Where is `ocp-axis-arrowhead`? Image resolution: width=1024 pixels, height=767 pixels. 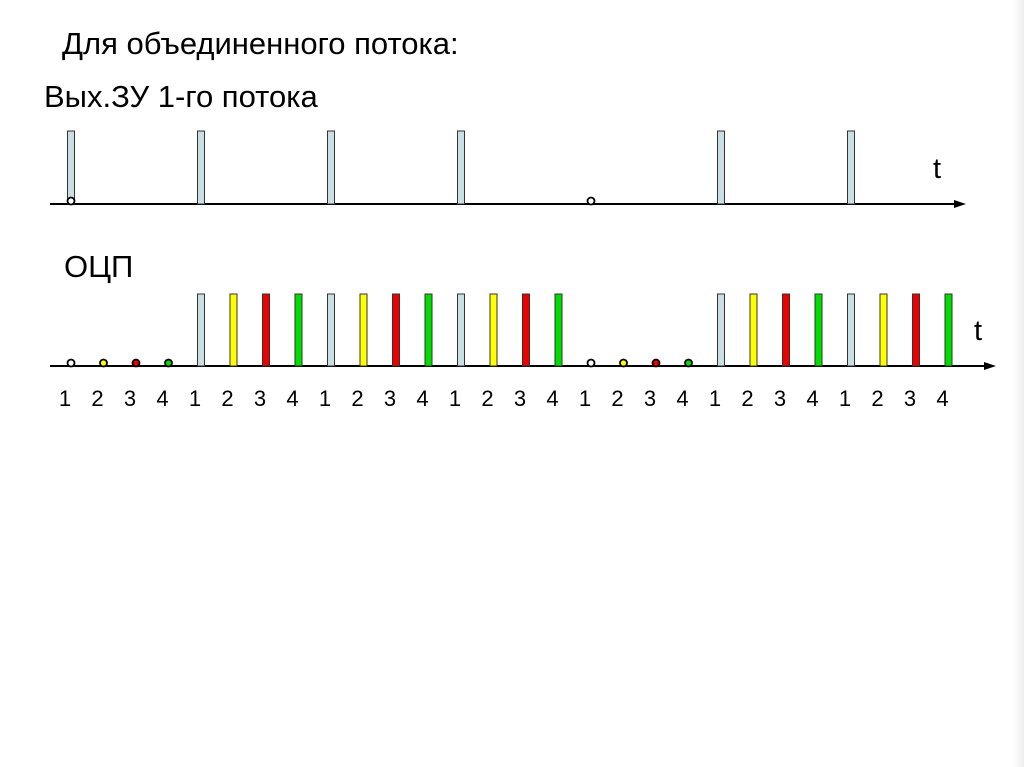 ocp-axis-arrowhead is located at coordinates (990, 366).